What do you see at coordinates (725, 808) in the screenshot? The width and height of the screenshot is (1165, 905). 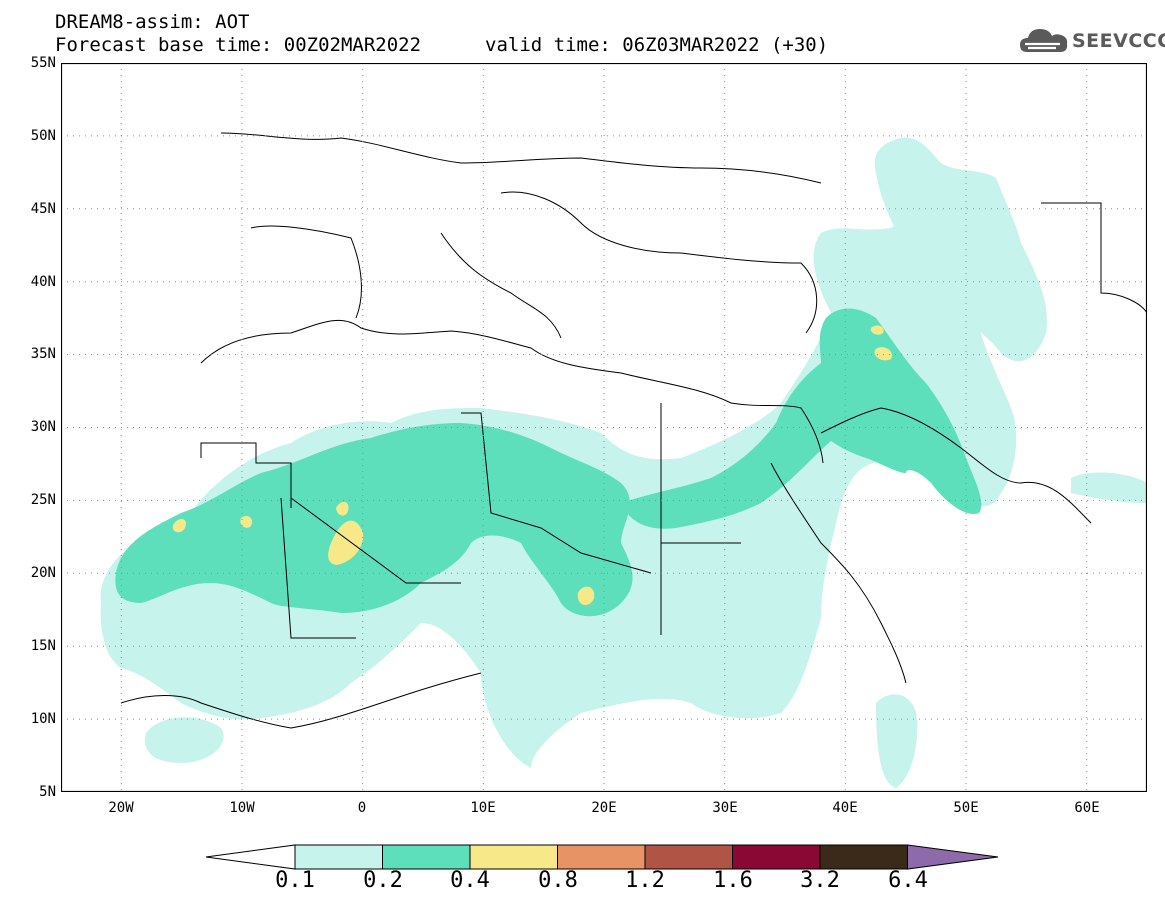 I see `lon-label-30e: 30E` at bounding box center [725, 808].